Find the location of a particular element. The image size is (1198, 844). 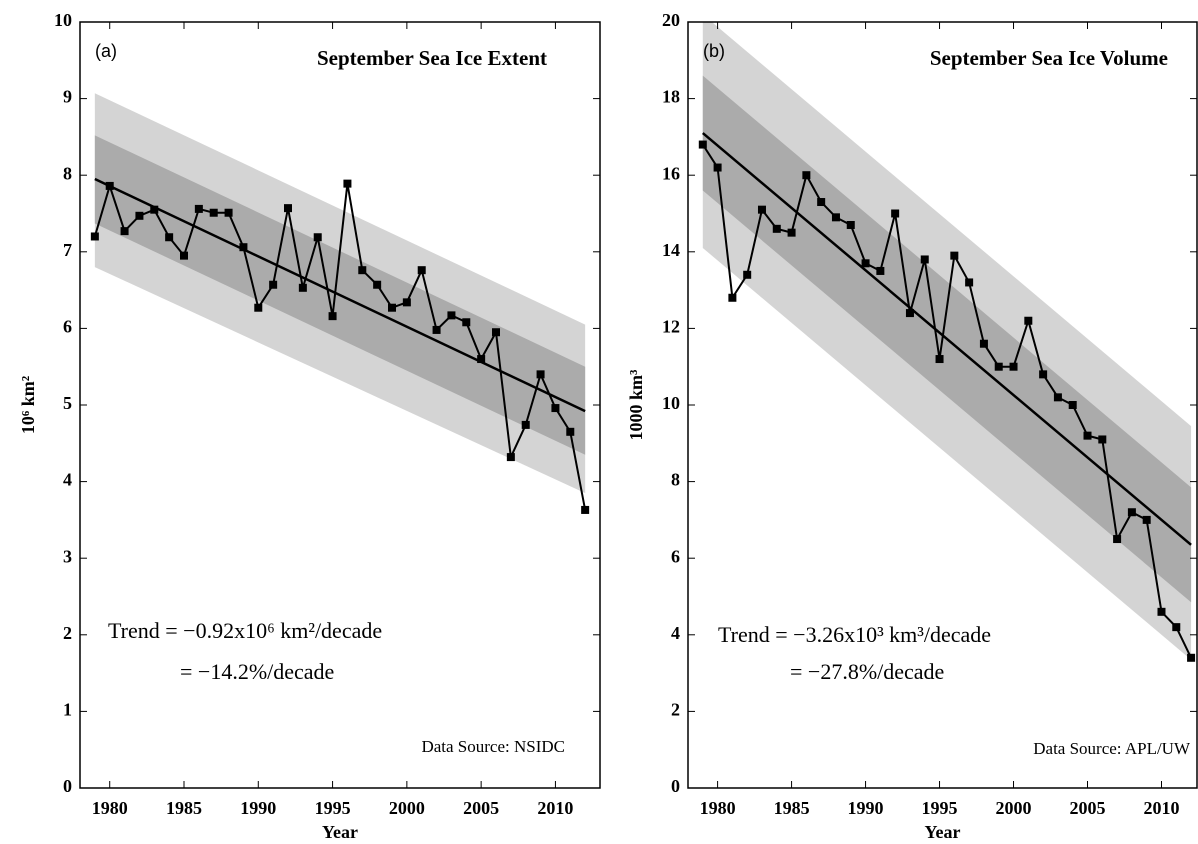

y-tick-label: 18 is located at coordinates (671, 97).